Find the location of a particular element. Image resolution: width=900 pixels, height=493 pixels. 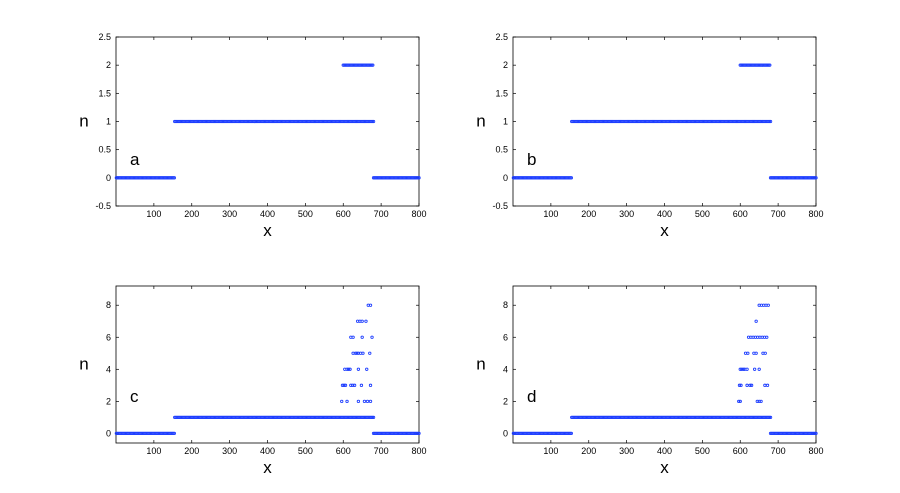

panel-letter: a is located at coordinates (135, 159).